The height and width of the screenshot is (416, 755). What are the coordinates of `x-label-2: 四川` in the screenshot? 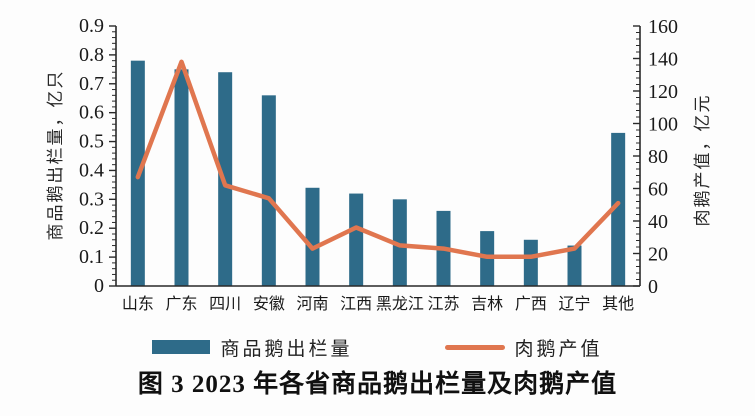 It's located at (225, 304).